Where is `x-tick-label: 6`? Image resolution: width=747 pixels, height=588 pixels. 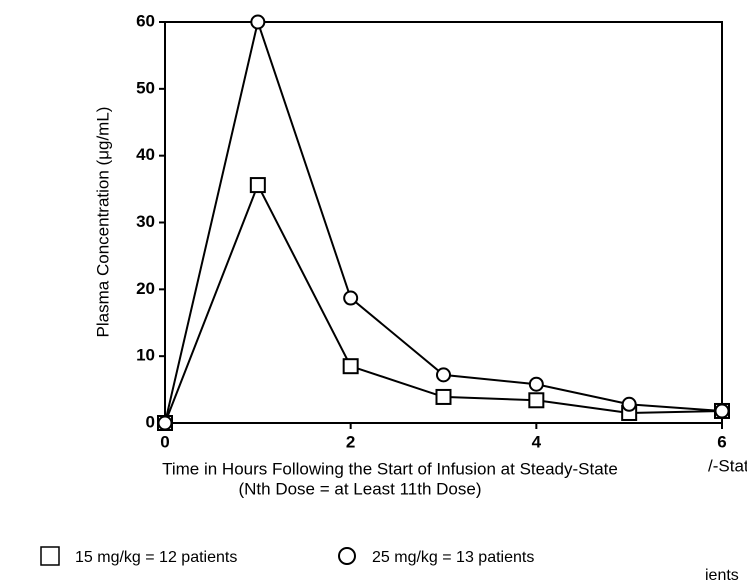 x-tick-label: 6 is located at coordinates (721, 441).